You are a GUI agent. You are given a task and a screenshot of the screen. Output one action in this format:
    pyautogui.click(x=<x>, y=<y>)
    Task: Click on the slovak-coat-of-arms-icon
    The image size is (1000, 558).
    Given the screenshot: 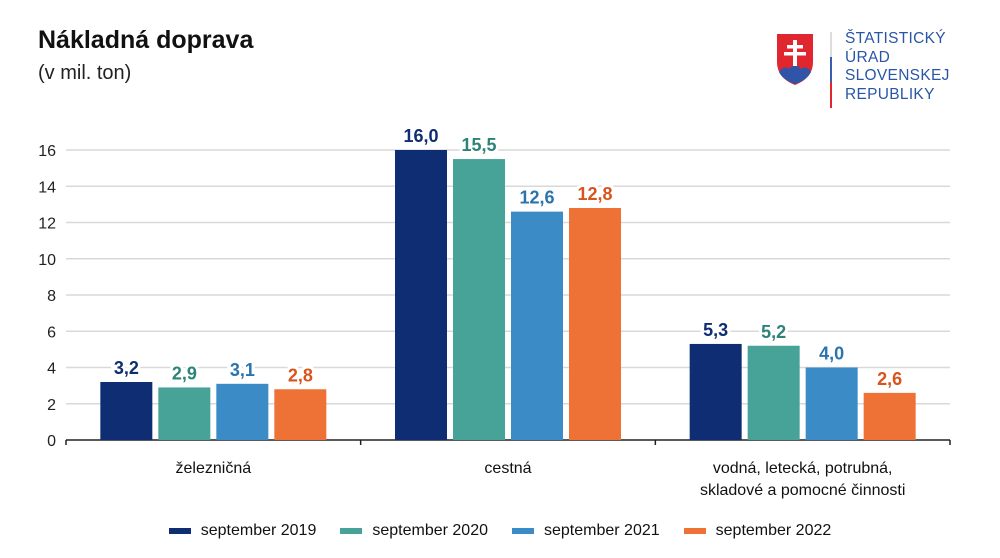 What is the action you would take?
    pyautogui.click(x=795, y=59)
    